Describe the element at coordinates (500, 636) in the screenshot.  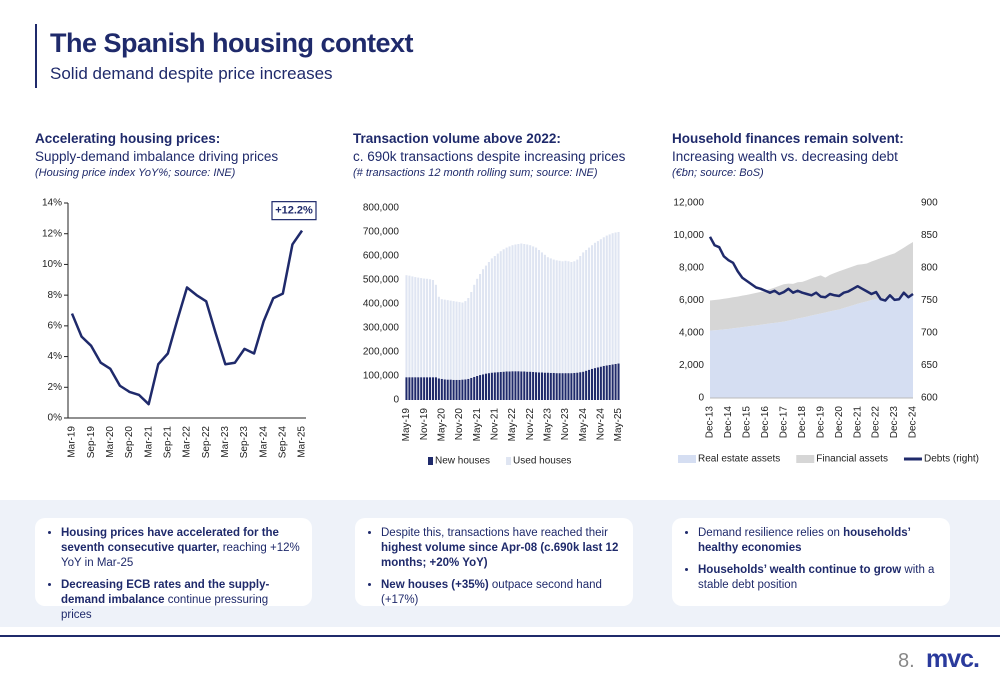
I see `footer-rule` at that location.